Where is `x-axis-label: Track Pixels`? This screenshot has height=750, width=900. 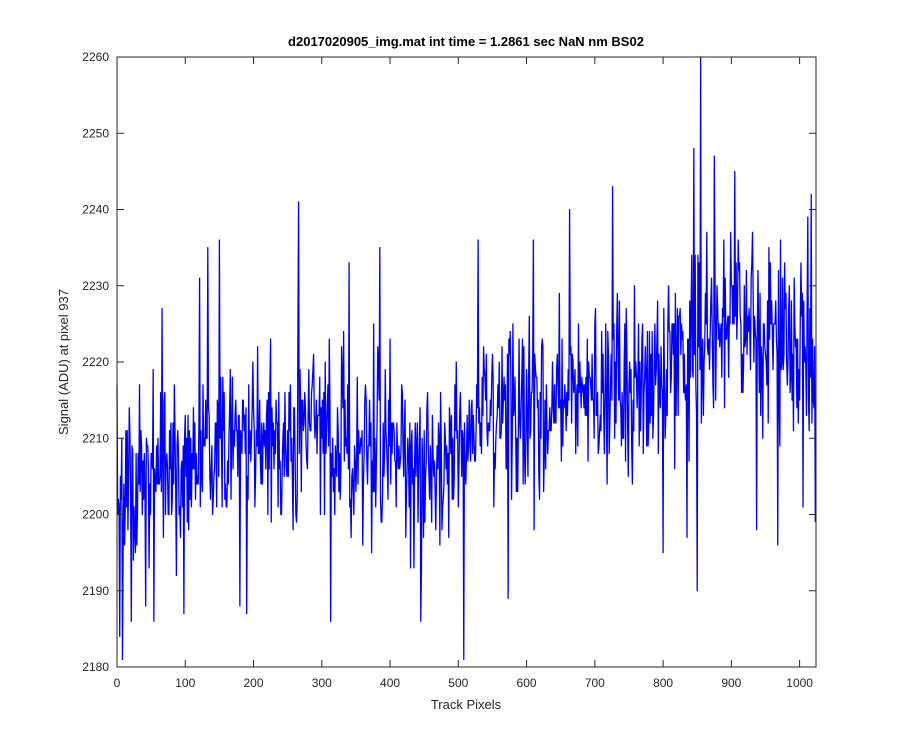
x-axis-label: Track Pixels is located at coordinates (466, 704).